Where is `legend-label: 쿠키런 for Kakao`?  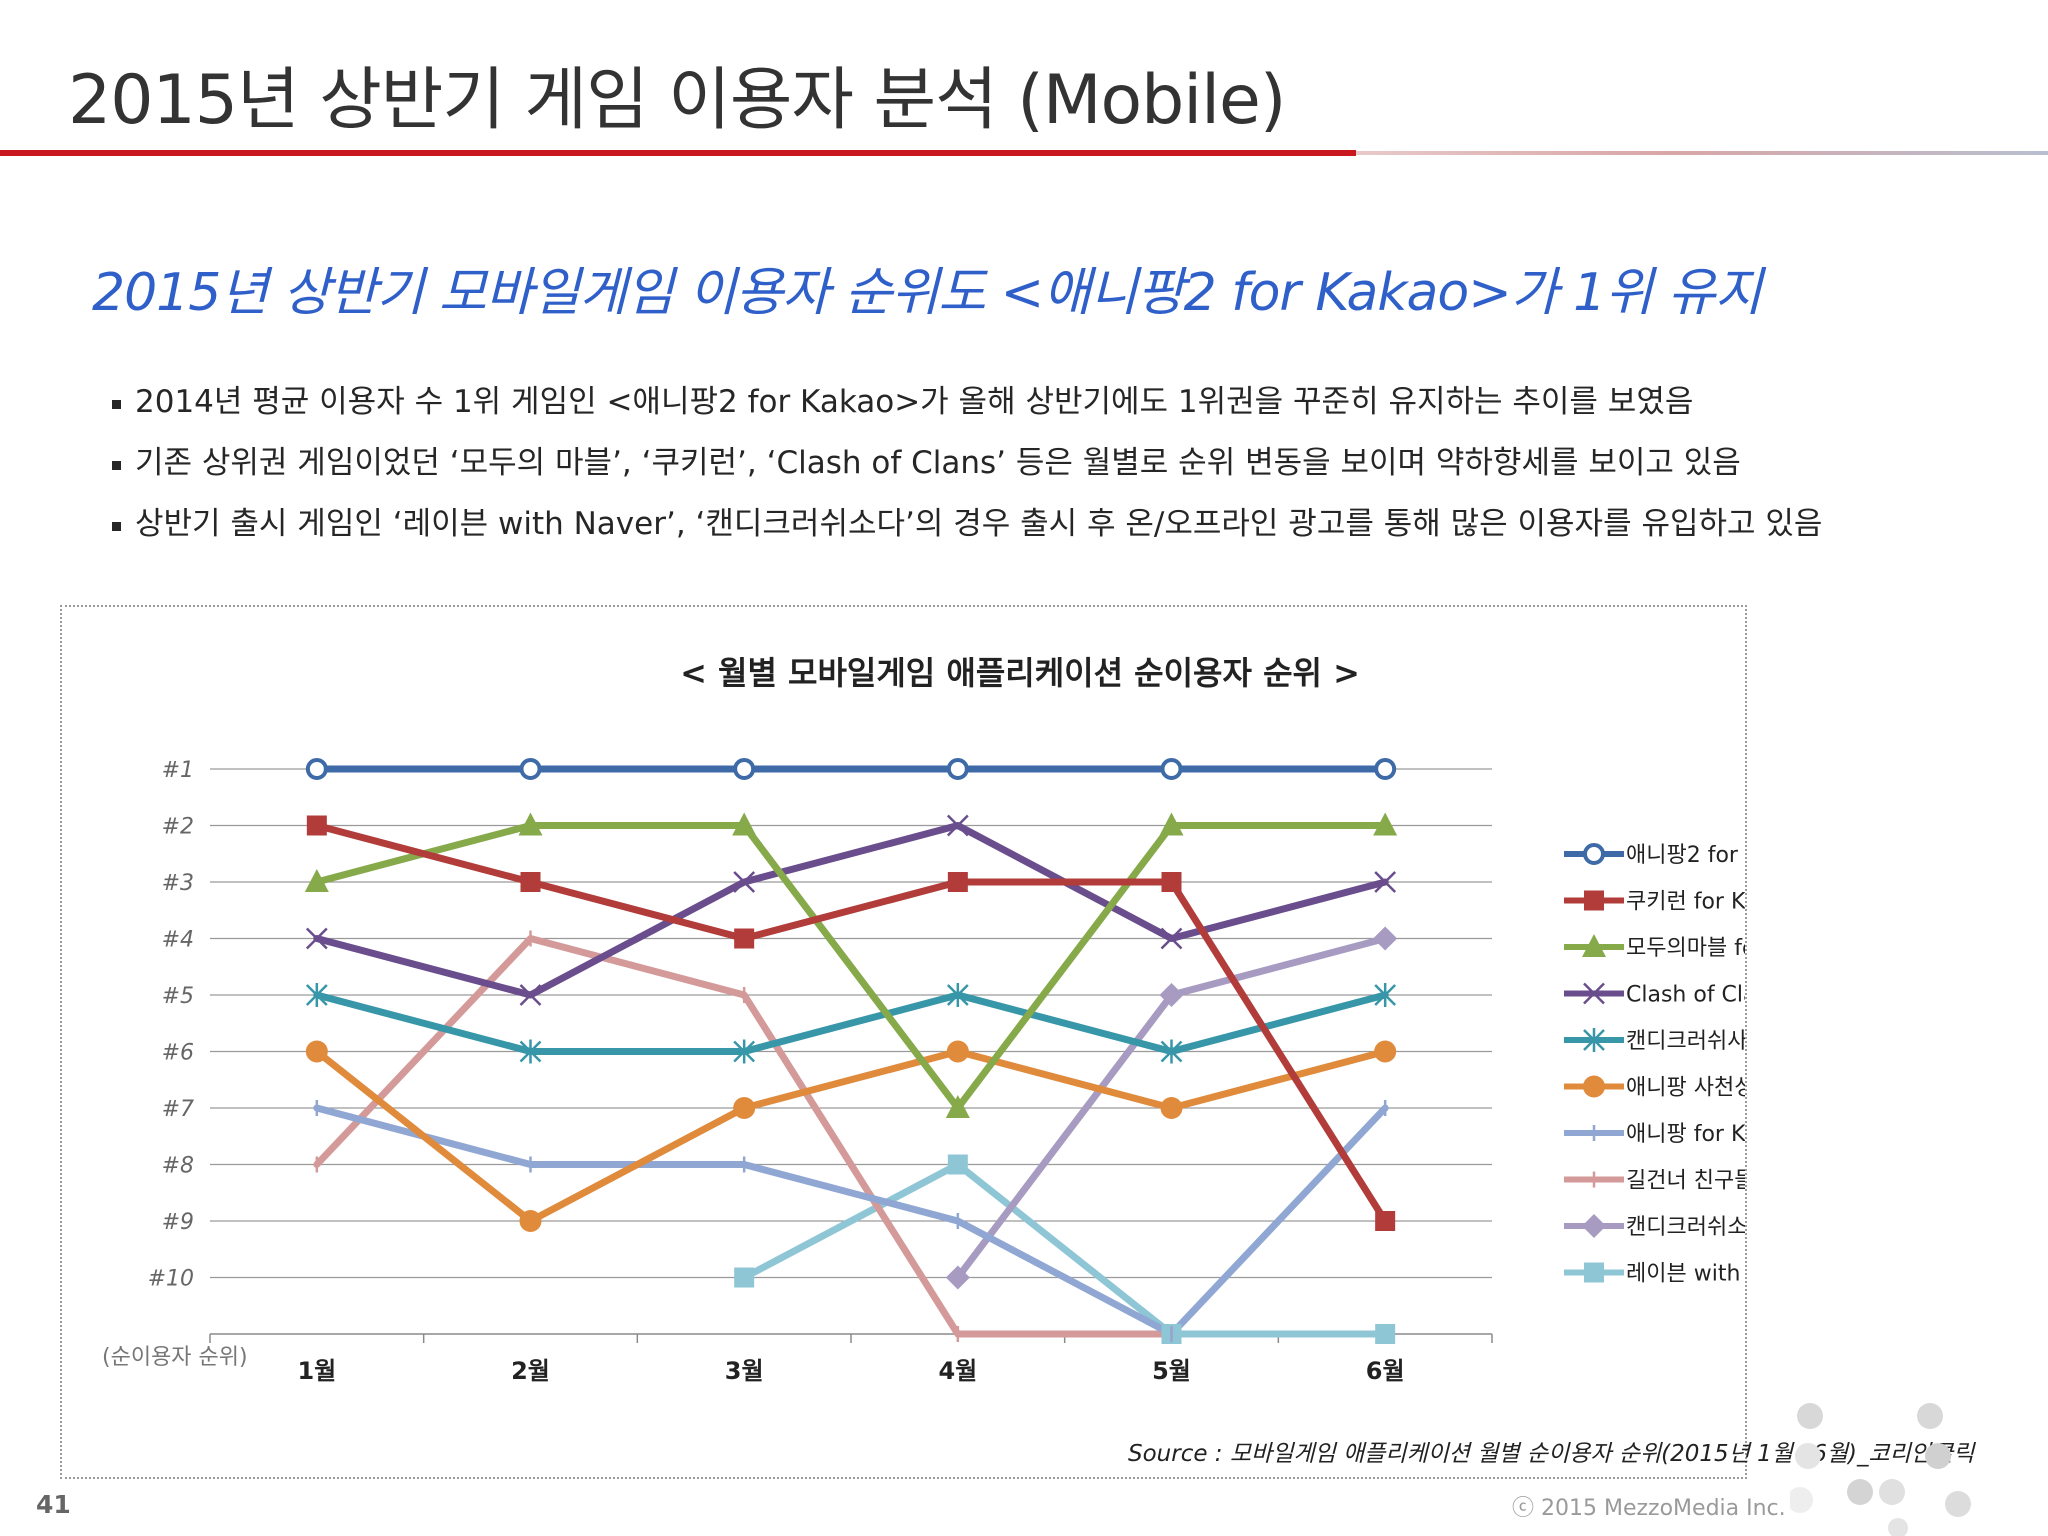 legend-label: 쿠키런 for Kakao is located at coordinates (1685, 902).